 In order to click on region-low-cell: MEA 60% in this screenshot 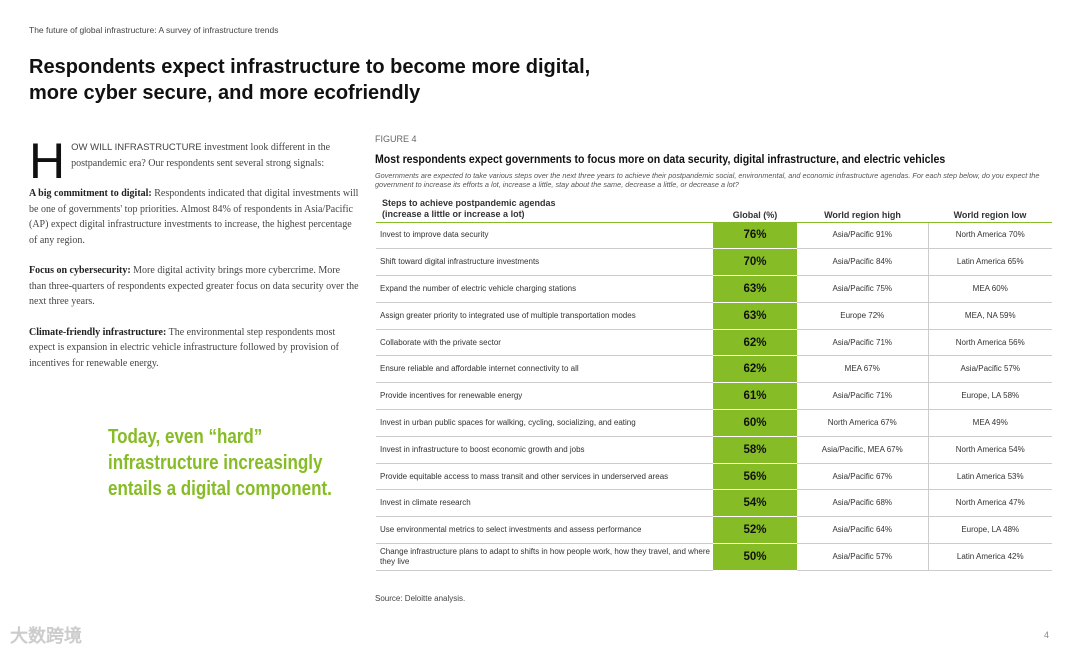, I will do `click(990, 289)`.